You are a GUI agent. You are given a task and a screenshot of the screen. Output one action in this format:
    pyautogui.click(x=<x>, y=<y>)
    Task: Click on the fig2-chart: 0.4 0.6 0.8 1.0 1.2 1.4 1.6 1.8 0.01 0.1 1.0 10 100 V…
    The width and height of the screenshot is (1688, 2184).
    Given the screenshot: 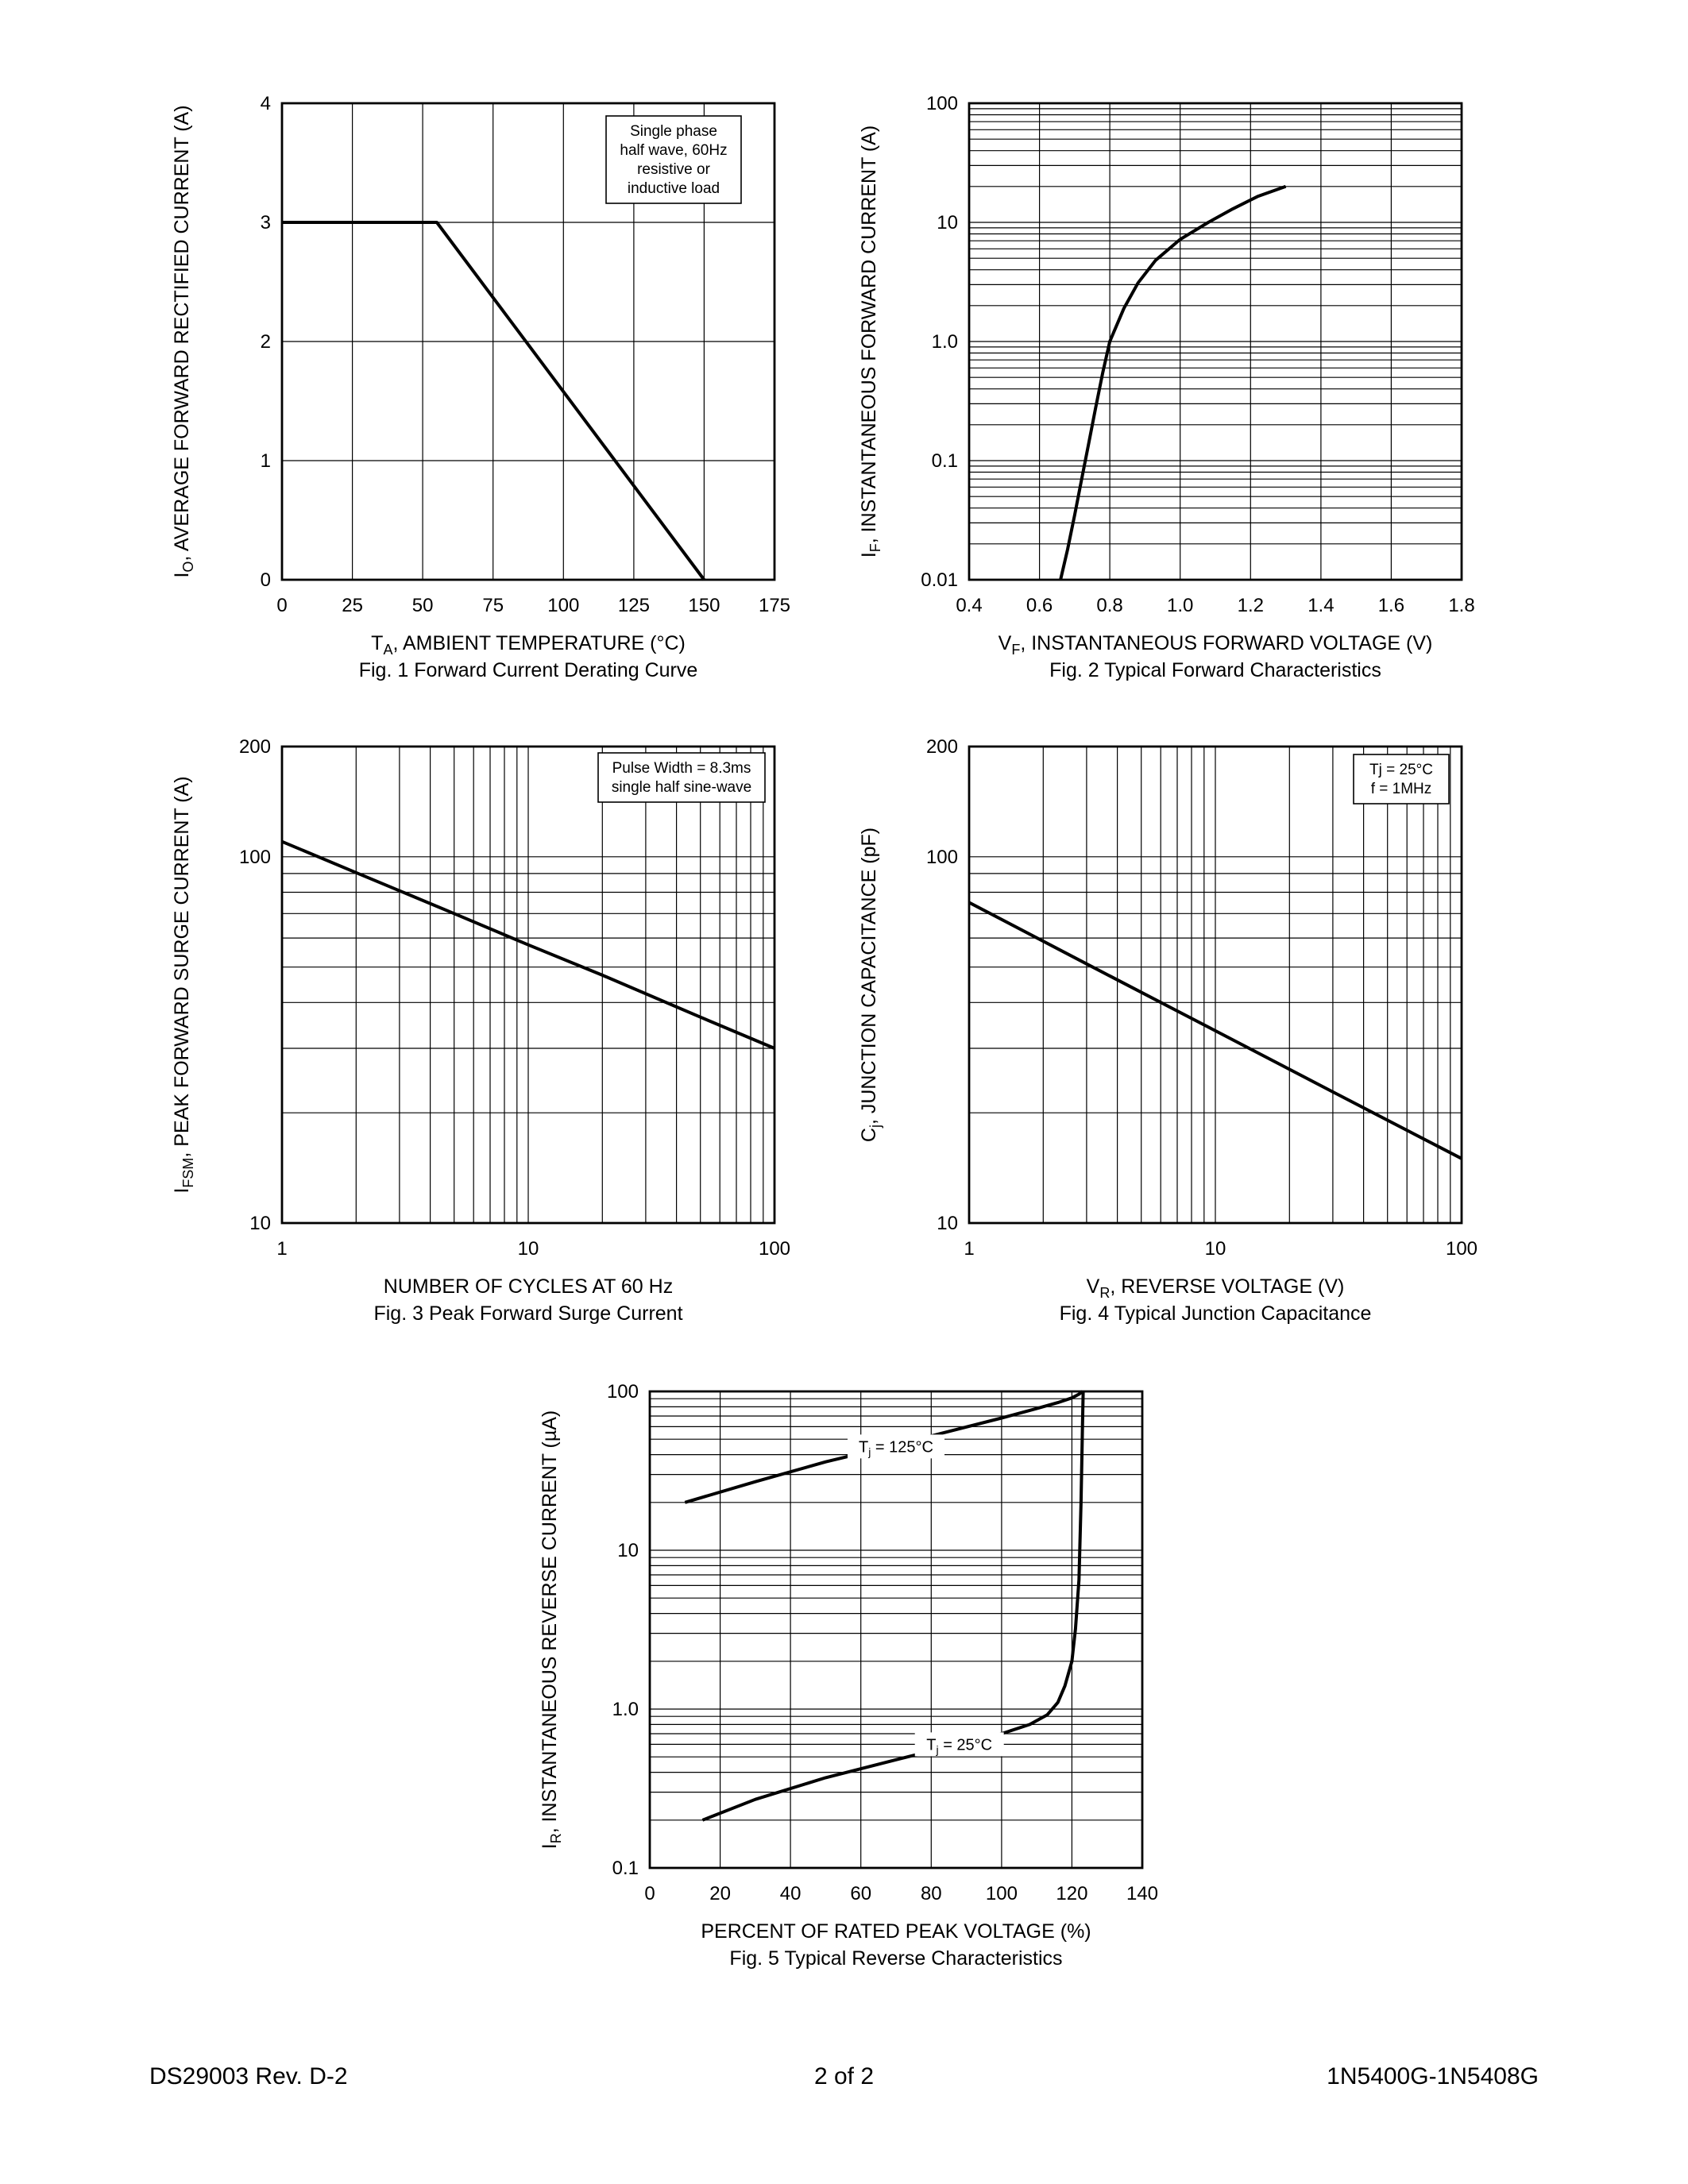 What is the action you would take?
    pyautogui.click(x=1166, y=387)
    